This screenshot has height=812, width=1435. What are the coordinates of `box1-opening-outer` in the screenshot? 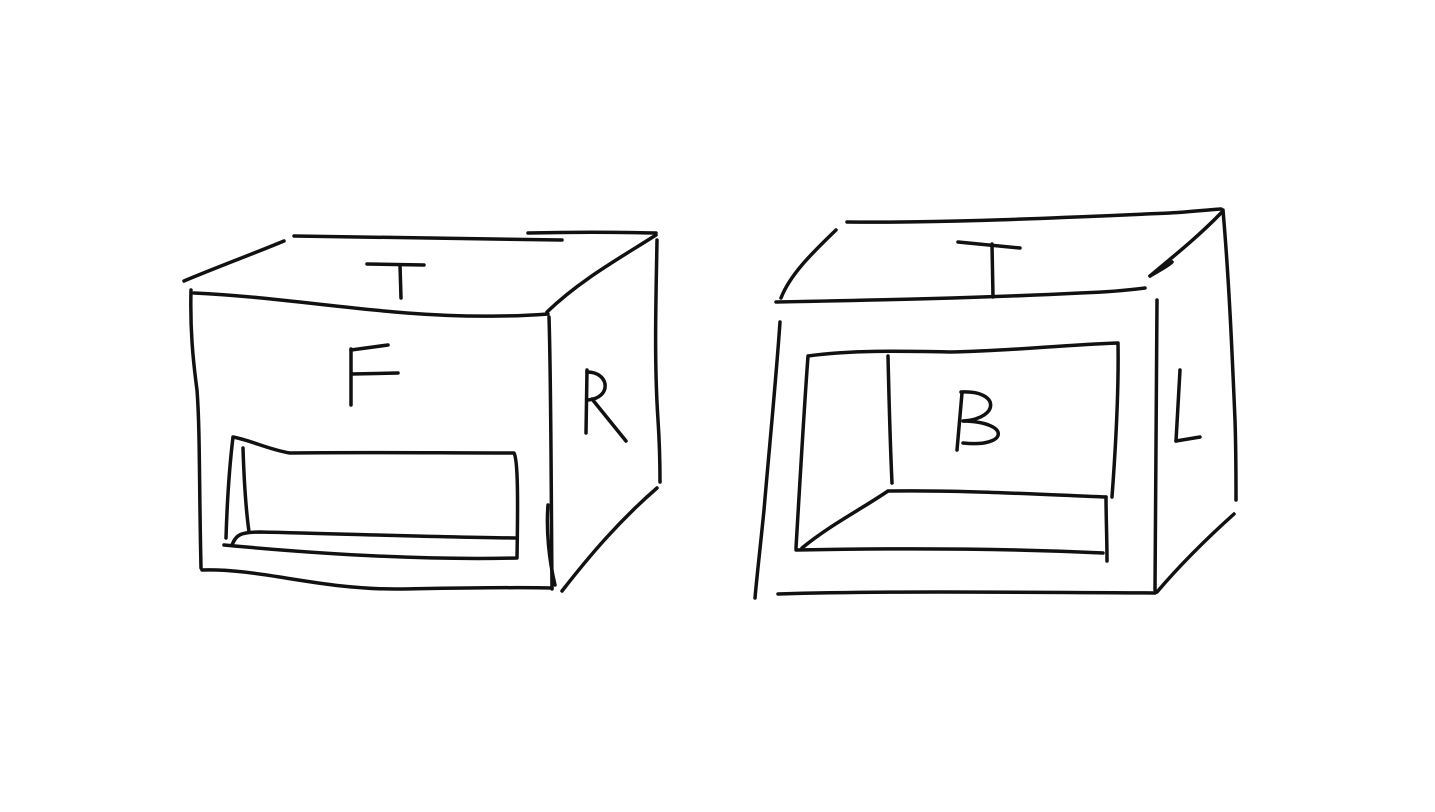 It's located at (371, 498).